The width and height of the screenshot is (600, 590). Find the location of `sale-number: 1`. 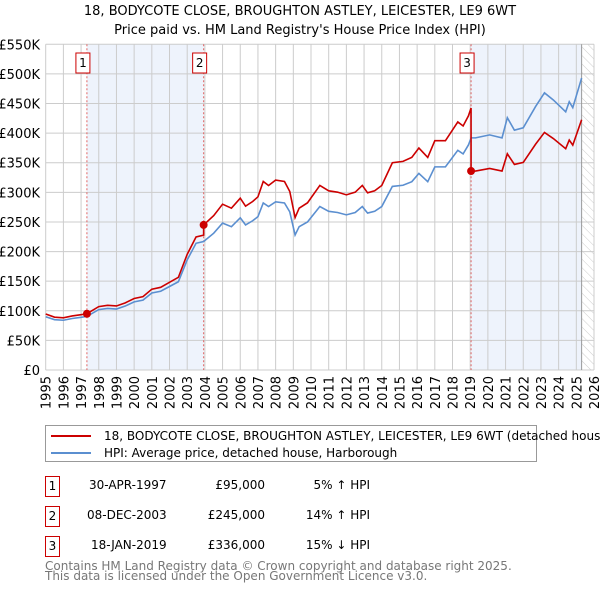

sale-number: 1 is located at coordinates (52, 486).